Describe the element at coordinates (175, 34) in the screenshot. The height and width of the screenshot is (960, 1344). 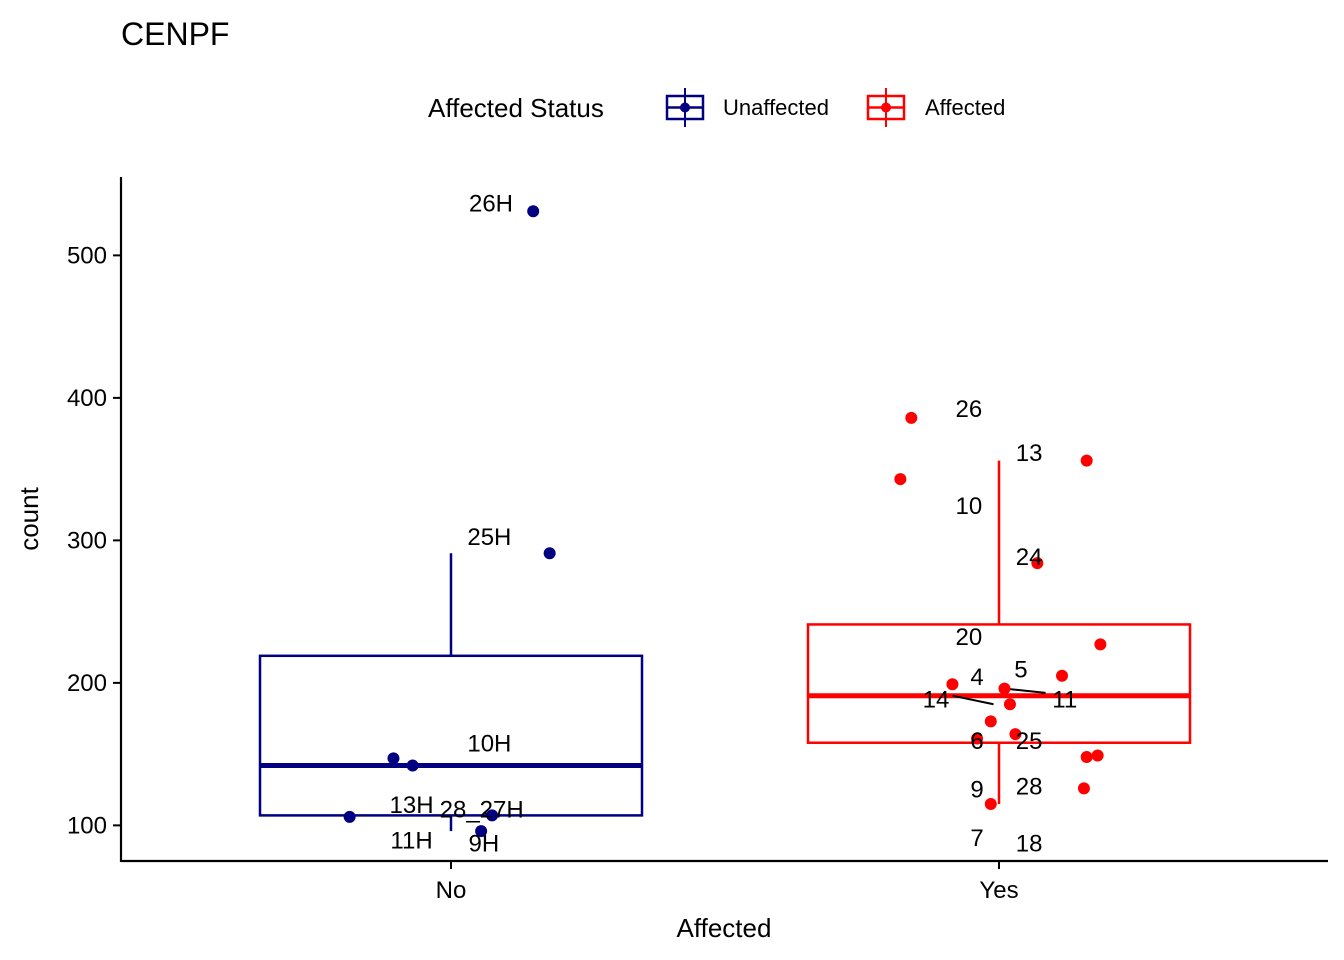
I see `chart-title: CENPF` at that location.